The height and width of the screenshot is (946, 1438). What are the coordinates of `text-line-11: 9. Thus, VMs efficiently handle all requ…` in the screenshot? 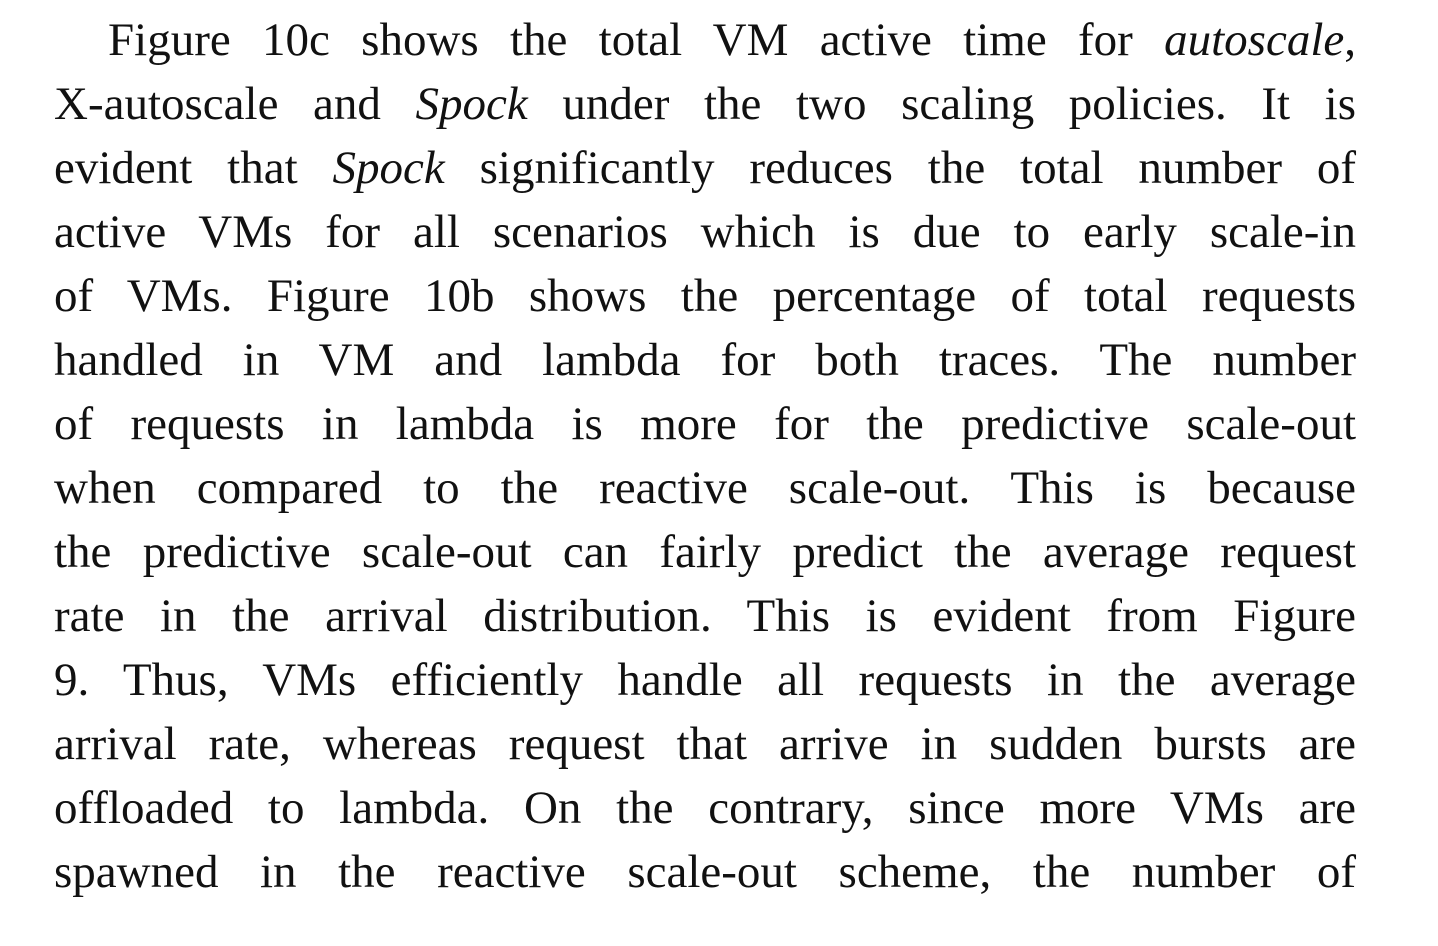 It's located at (705, 680).